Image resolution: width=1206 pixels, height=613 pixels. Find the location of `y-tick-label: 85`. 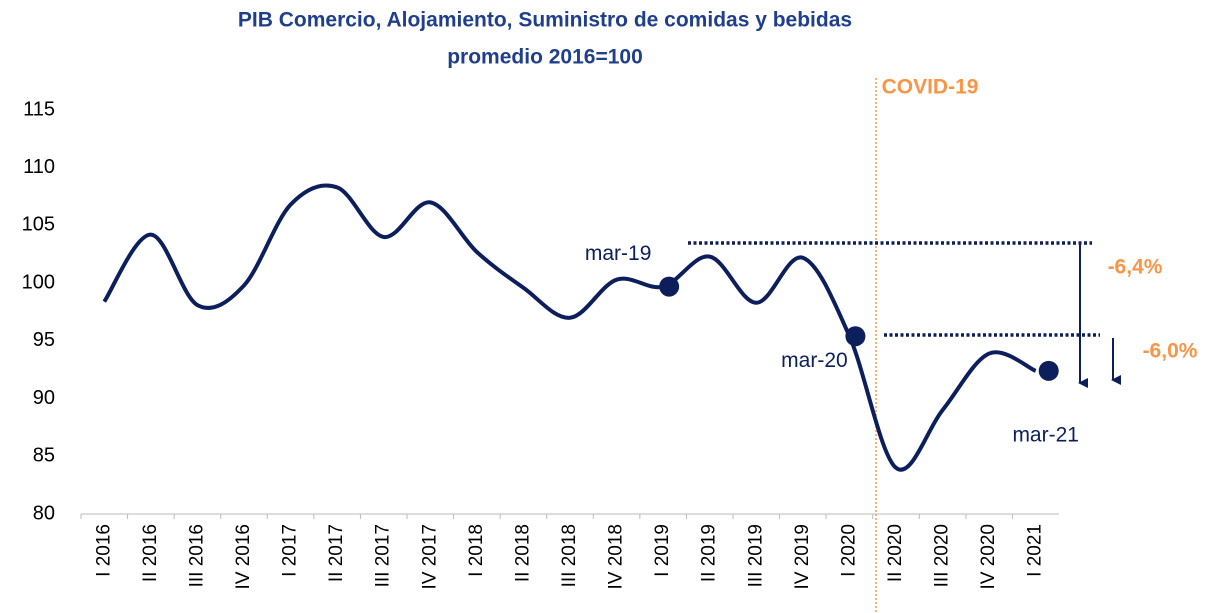

y-tick-label: 85 is located at coordinates (44, 456).